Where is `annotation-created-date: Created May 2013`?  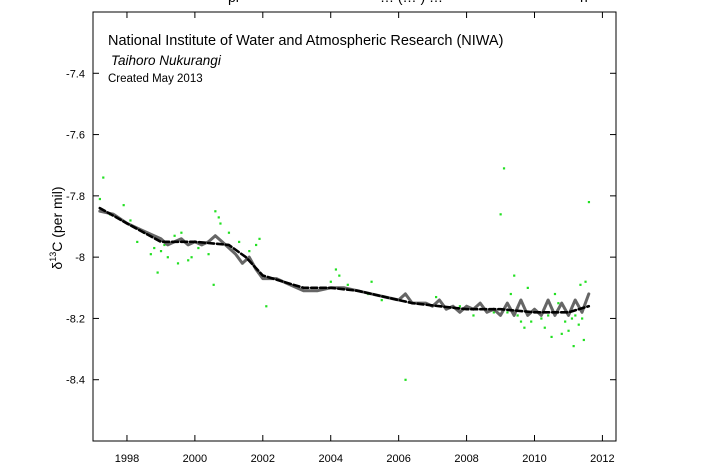 annotation-created-date: Created May 2013 is located at coordinates (155, 79).